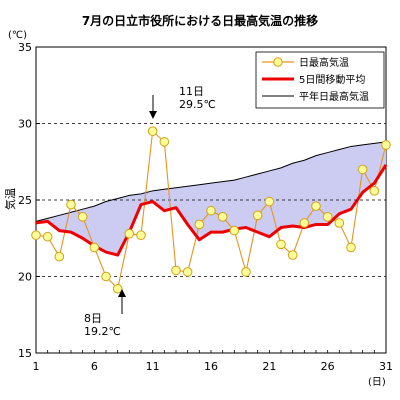  I want to click on y-tick-label-20: 20, so click(25, 277).